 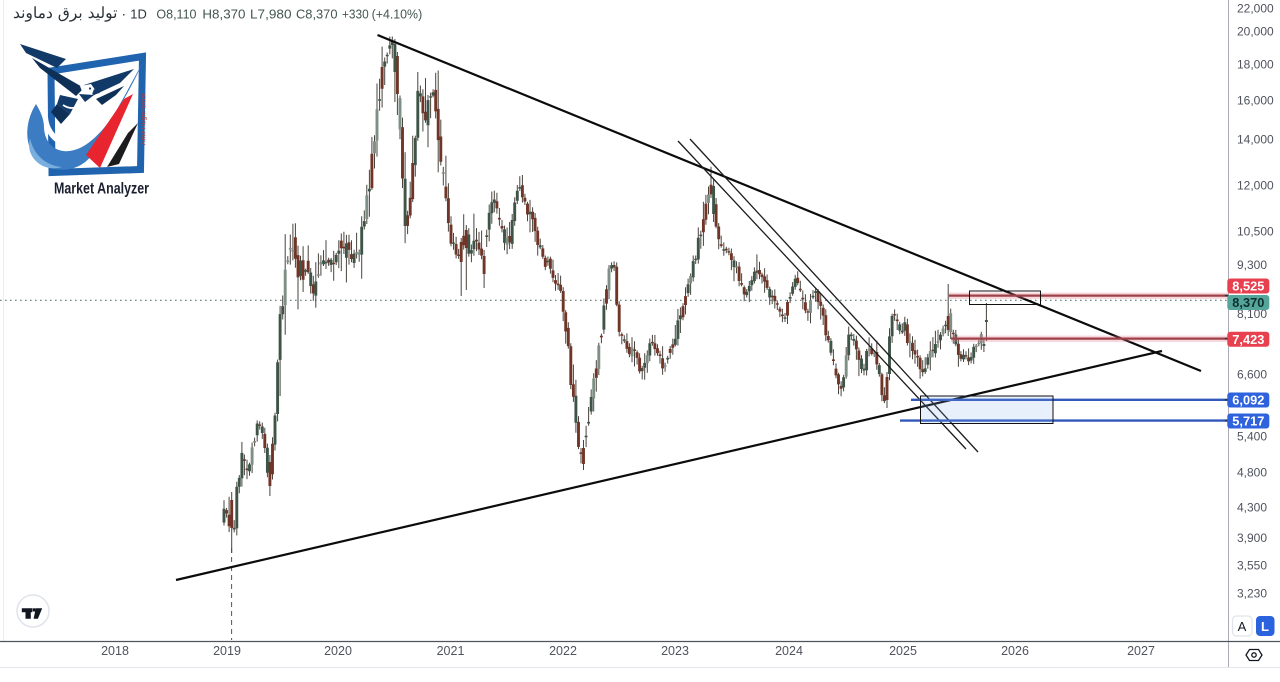 What do you see at coordinates (1248, 302) in the screenshot?
I see `svg-text: 8,370` at bounding box center [1248, 302].